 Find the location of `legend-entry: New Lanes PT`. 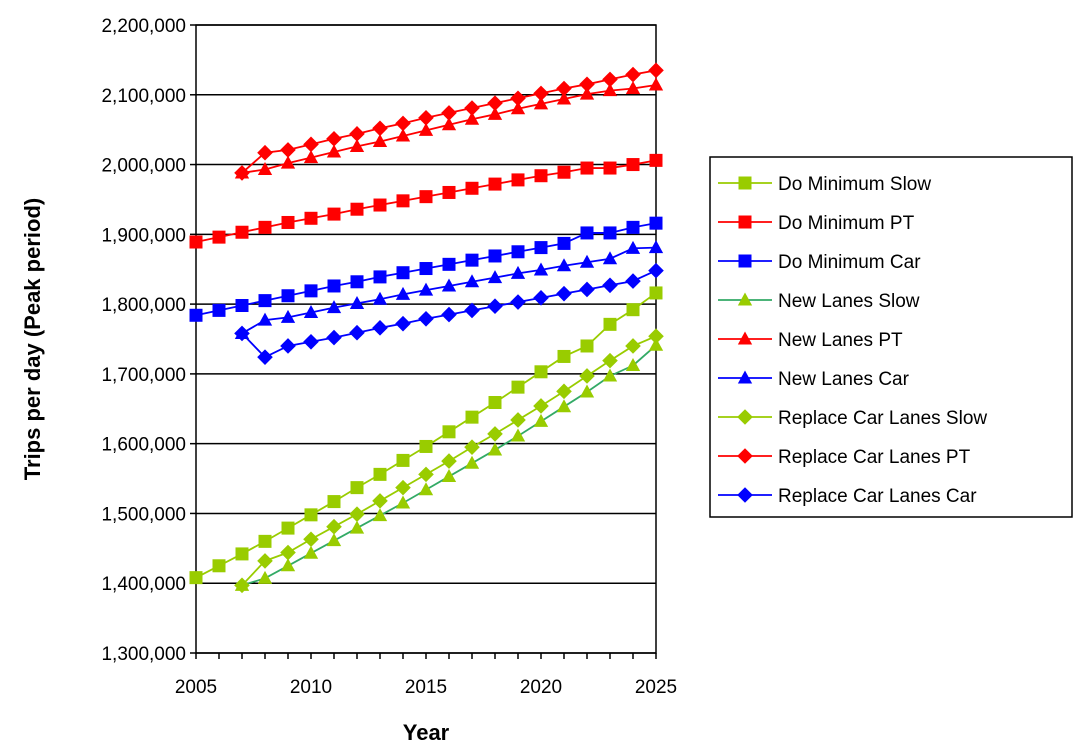

legend-entry: New Lanes PT is located at coordinates (810, 340).